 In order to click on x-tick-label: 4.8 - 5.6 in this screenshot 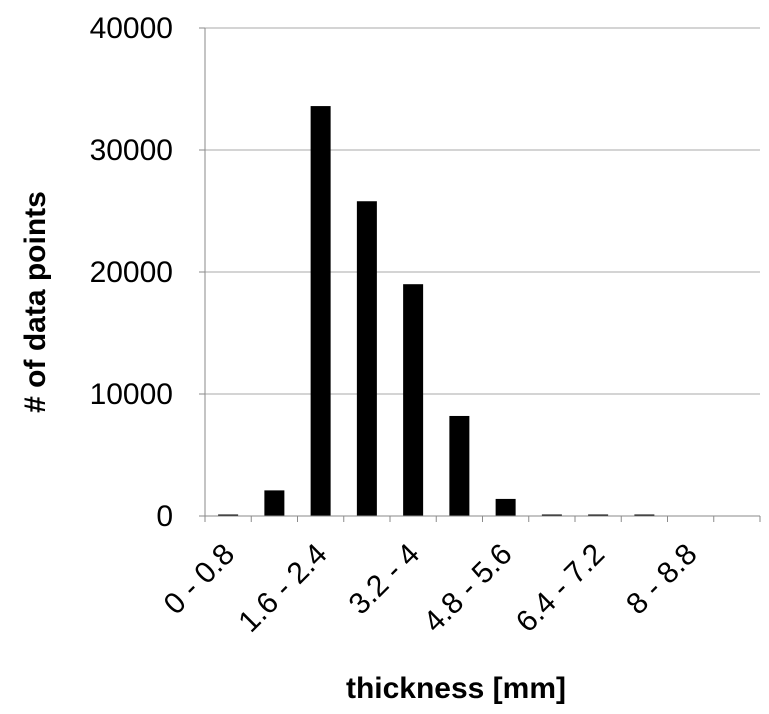, I will do `click(467, 588)`.